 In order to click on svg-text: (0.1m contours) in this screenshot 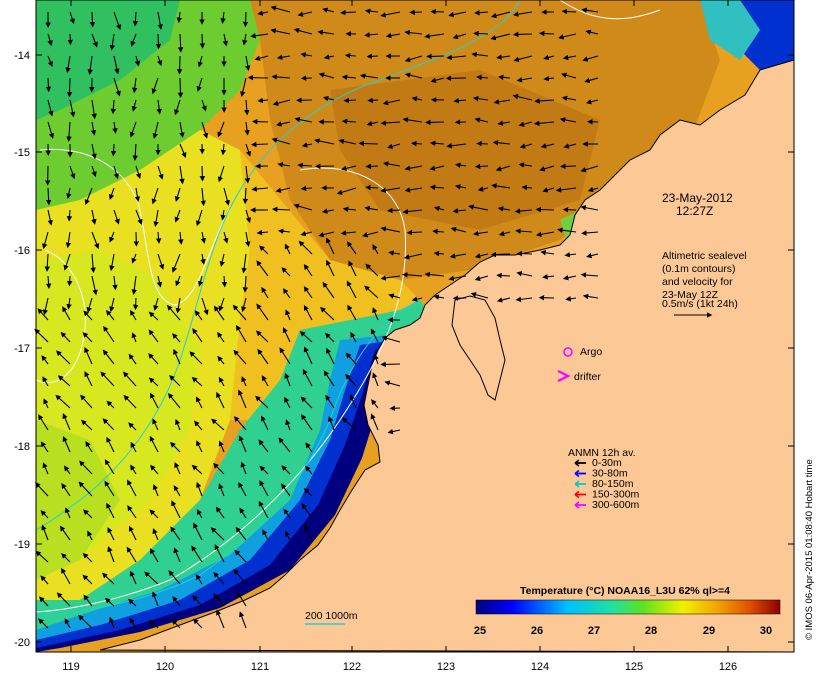, I will do `click(699, 269)`.